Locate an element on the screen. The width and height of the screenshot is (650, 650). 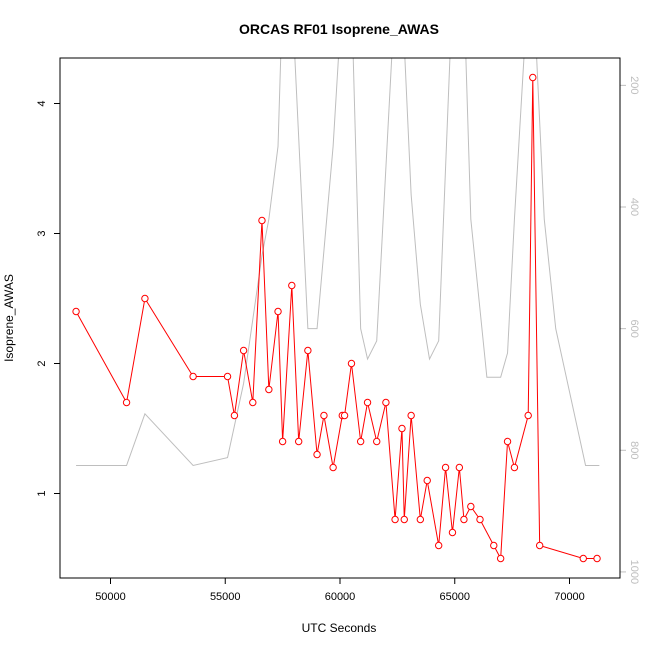
y-axis-tick-label: 3 is located at coordinates (42, 233).